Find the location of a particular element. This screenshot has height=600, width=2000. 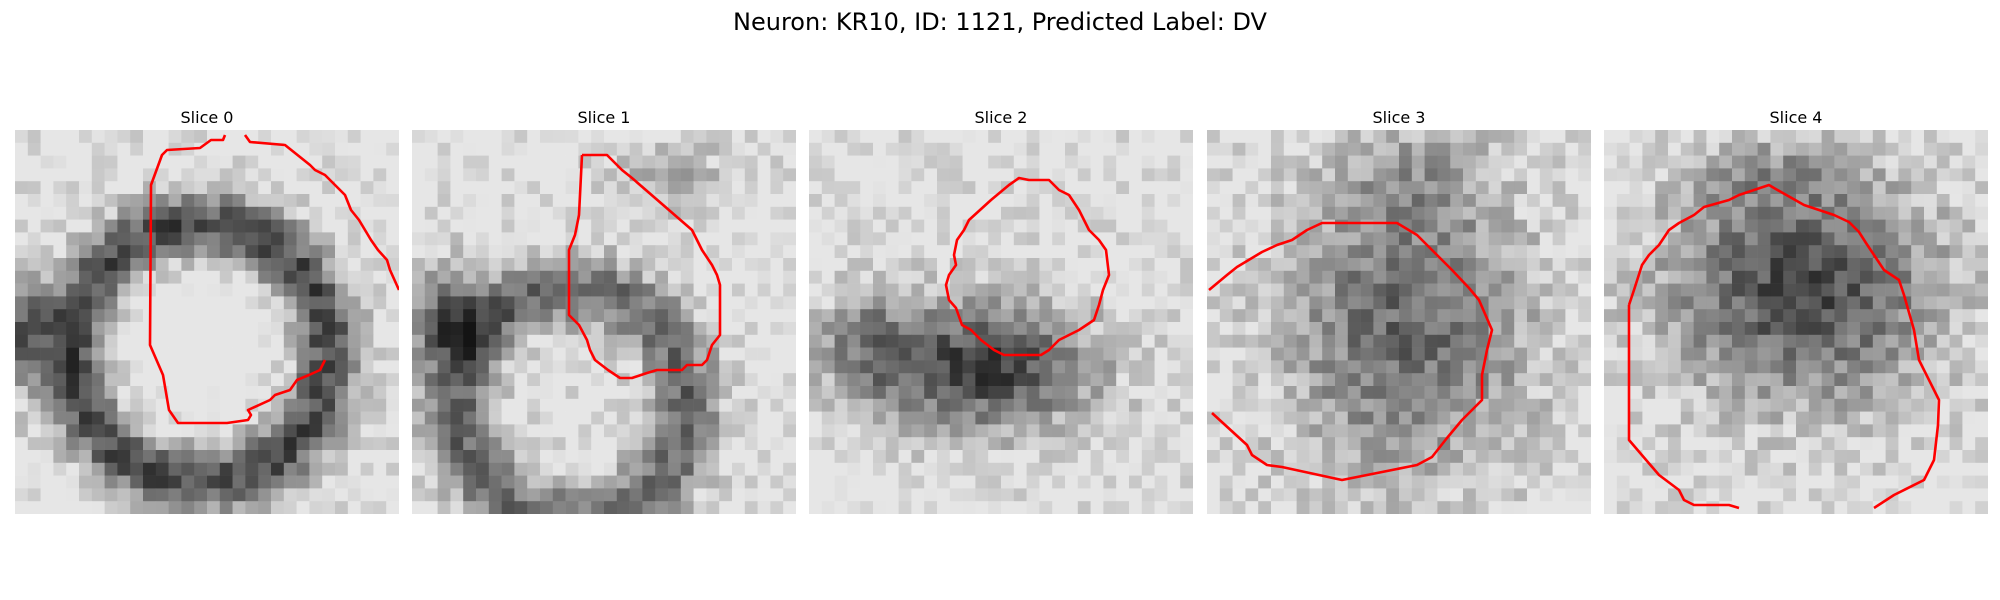

slice-title: Slice 0 is located at coordinates (207, 117).